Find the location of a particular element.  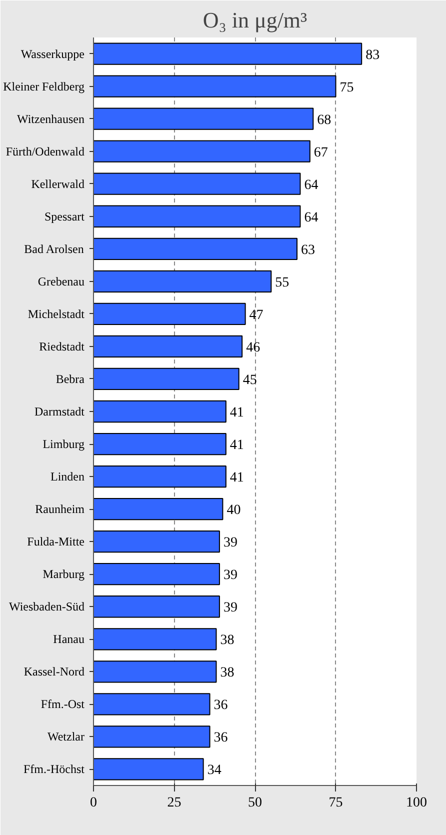

y-tick-label: Ffm.-Ost is located at coordinates (63, 704).